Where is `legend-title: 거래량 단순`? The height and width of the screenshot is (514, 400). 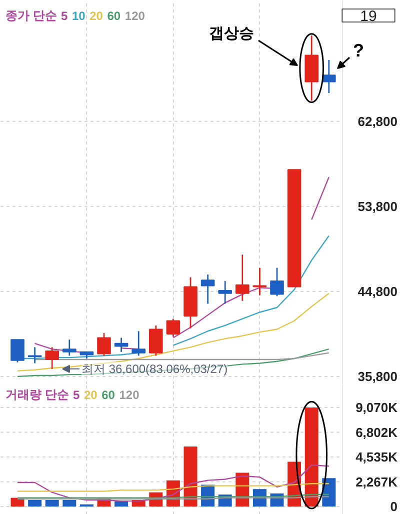 legend-title: 거래량 단순 is located at coordinates (37, 395).